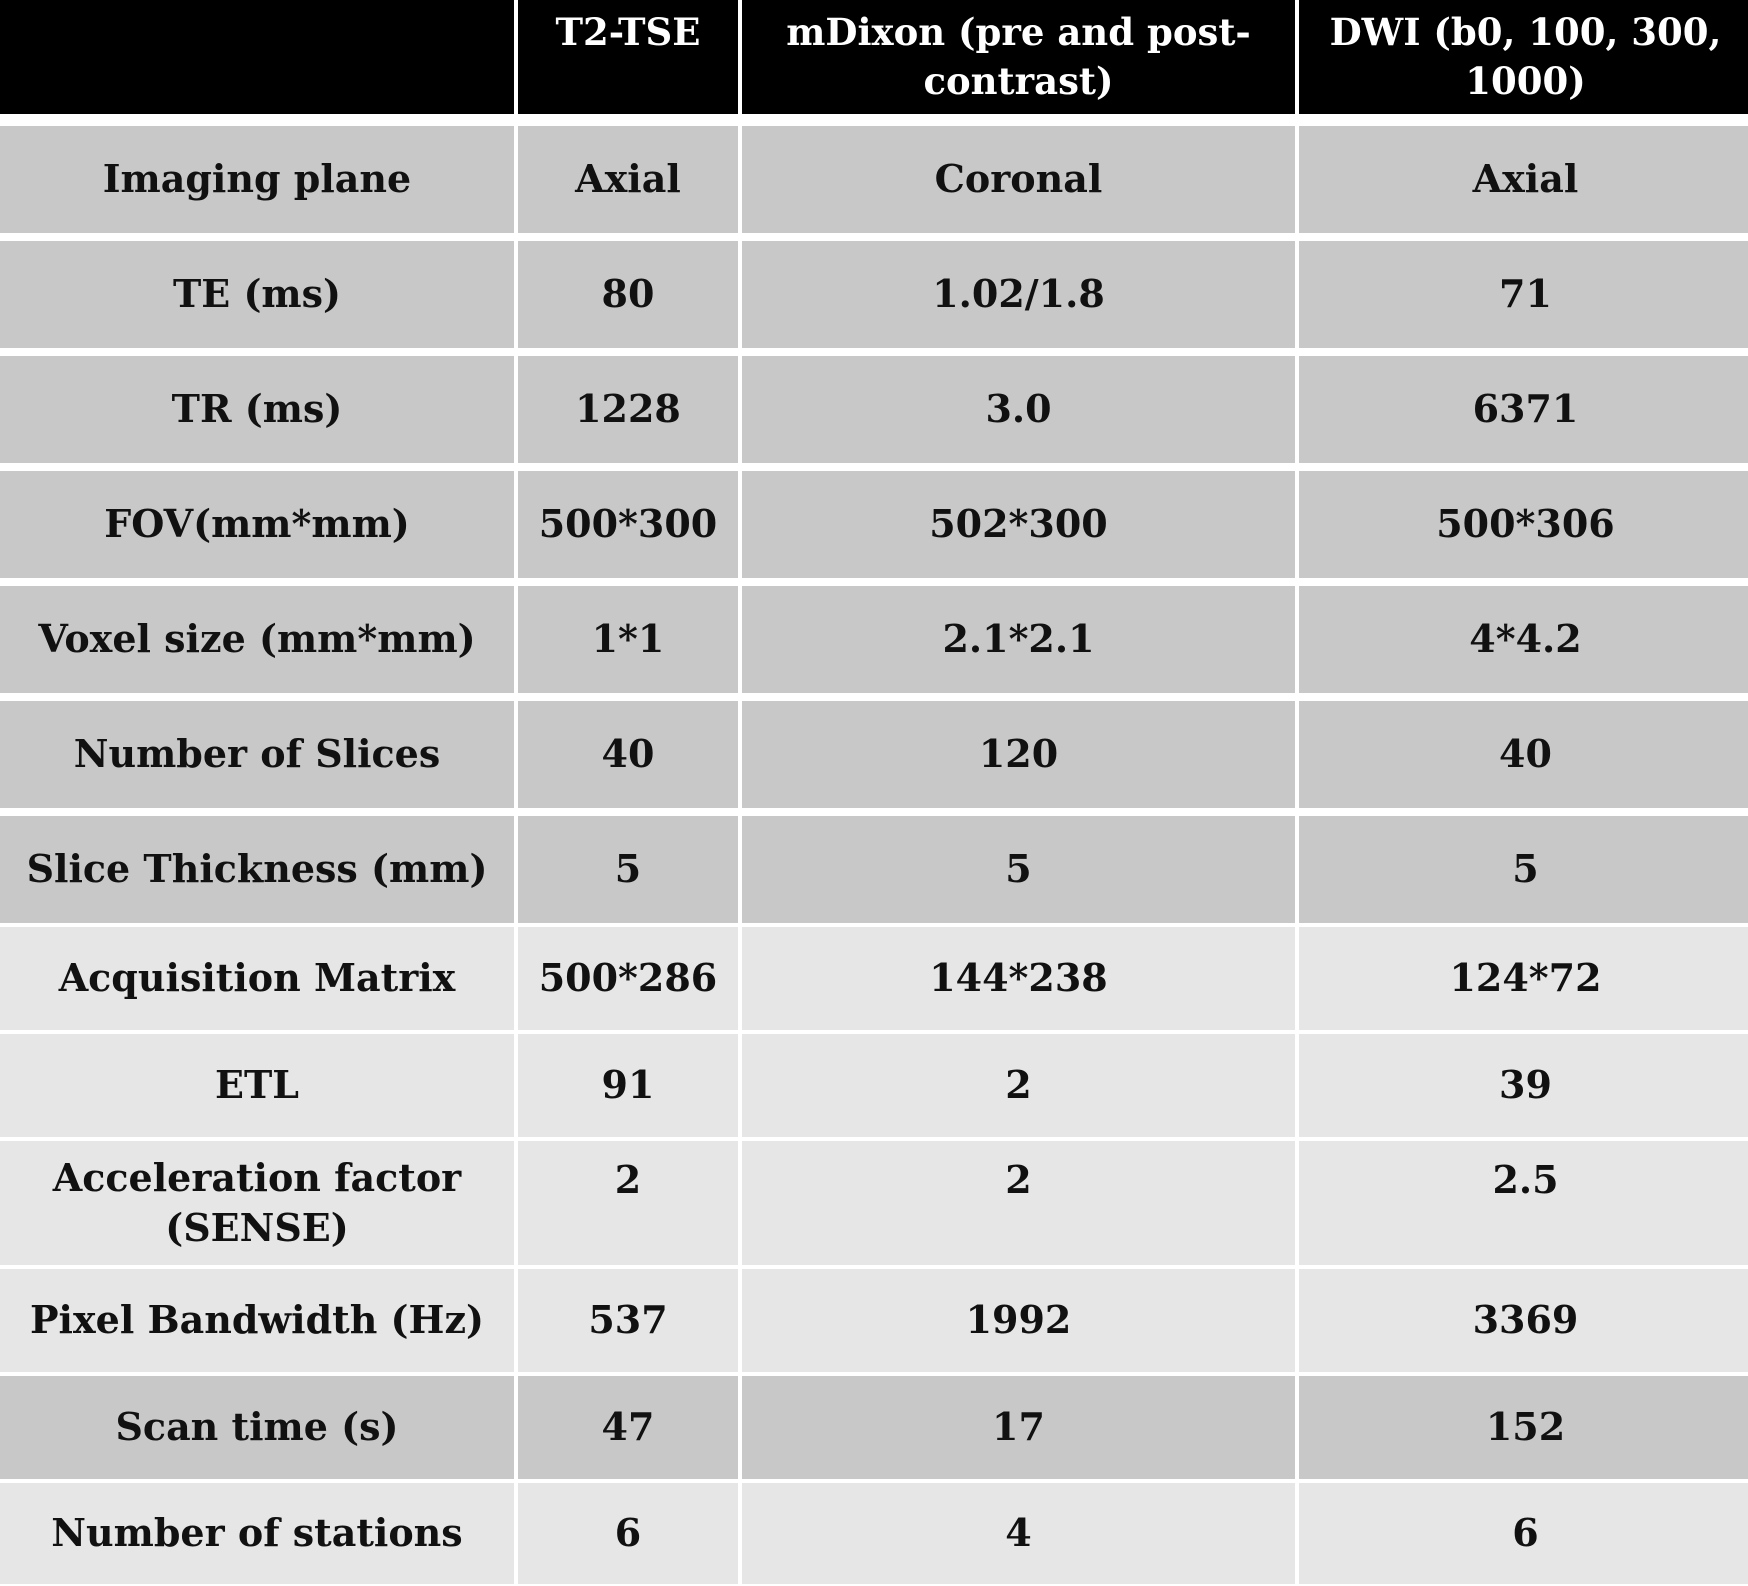 The height and width of the screenshot is (1586, 1748). Describe the element at coordinates (257, 1427) in the screenshot. I see `row-label: Scan time (s)` at that location.